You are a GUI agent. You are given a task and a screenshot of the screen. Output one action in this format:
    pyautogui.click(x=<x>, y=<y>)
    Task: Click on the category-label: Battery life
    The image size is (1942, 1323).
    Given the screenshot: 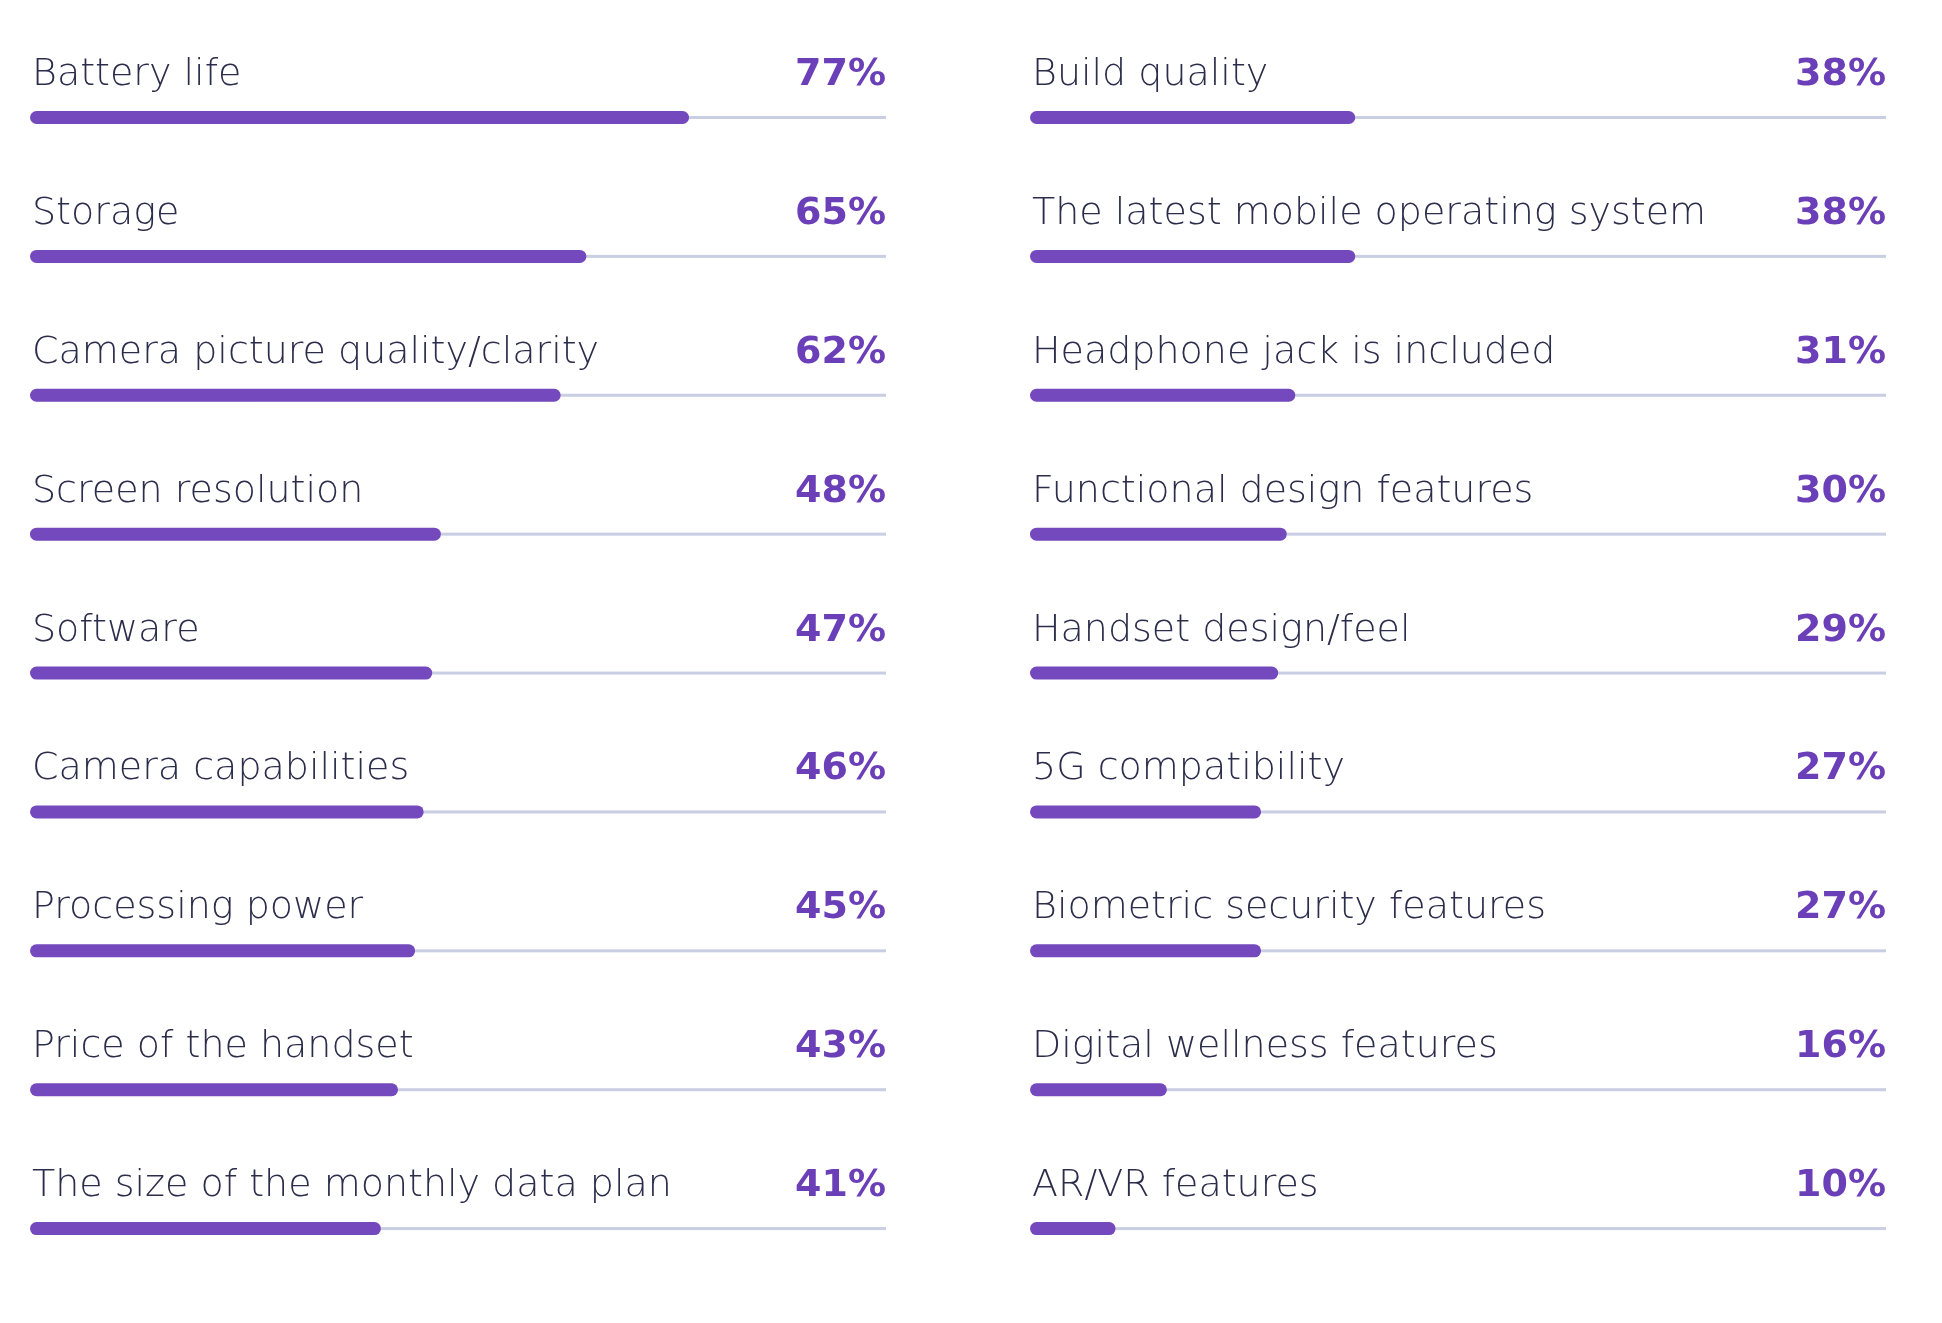 What is the action you would take?
    pyautogui.click(x=137, y=72)
    